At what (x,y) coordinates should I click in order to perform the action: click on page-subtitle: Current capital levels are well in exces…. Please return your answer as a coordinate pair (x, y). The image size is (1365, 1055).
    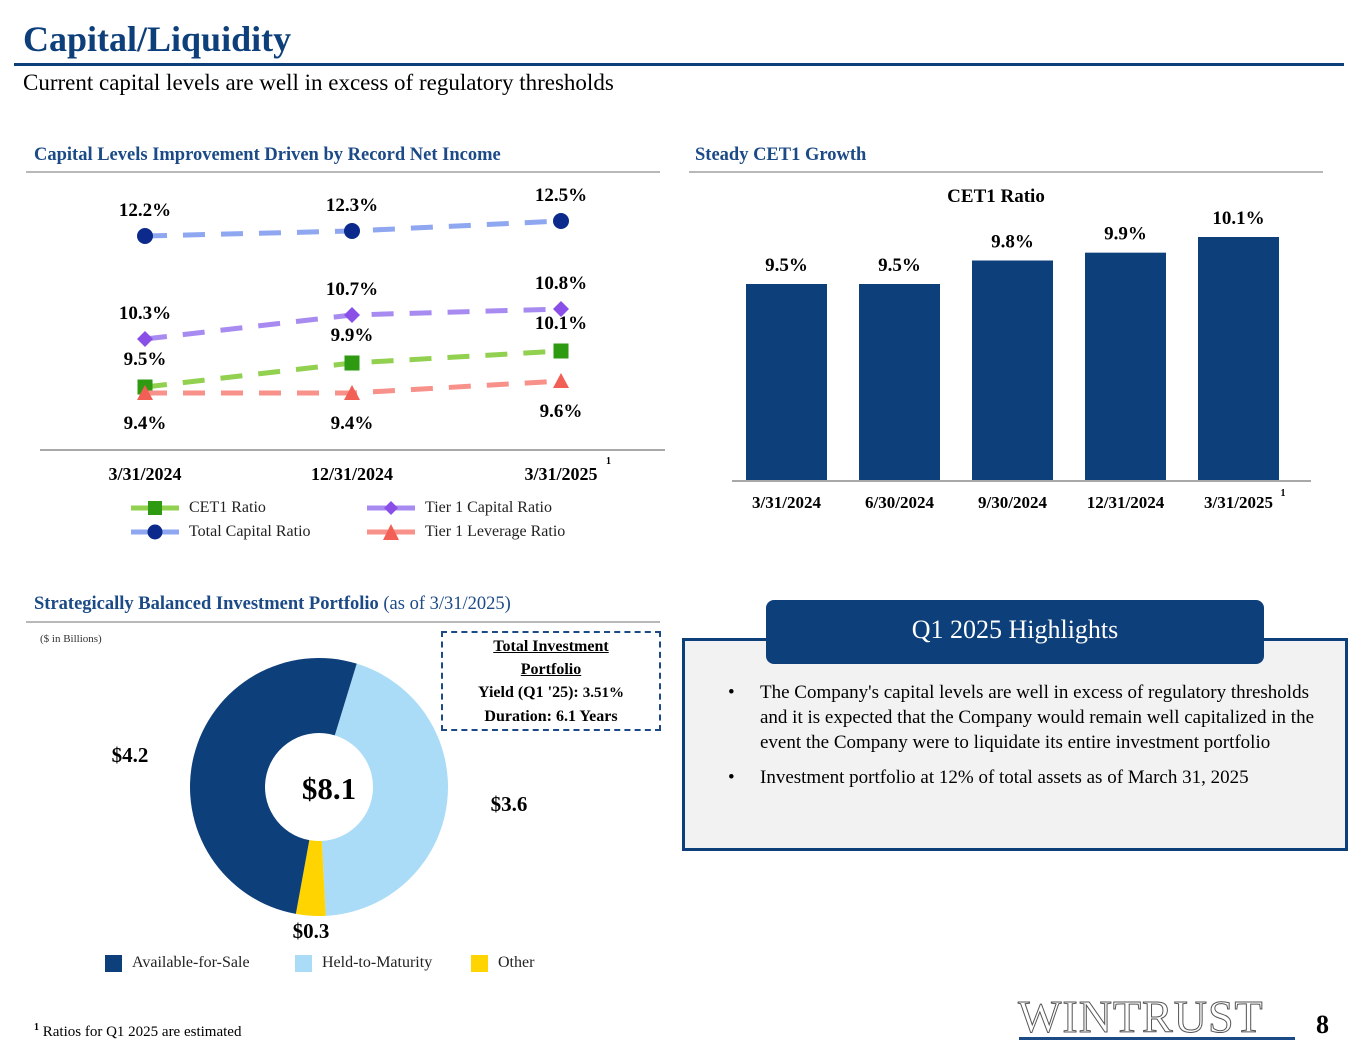
    Looking at the image, I should click on (318, 82).